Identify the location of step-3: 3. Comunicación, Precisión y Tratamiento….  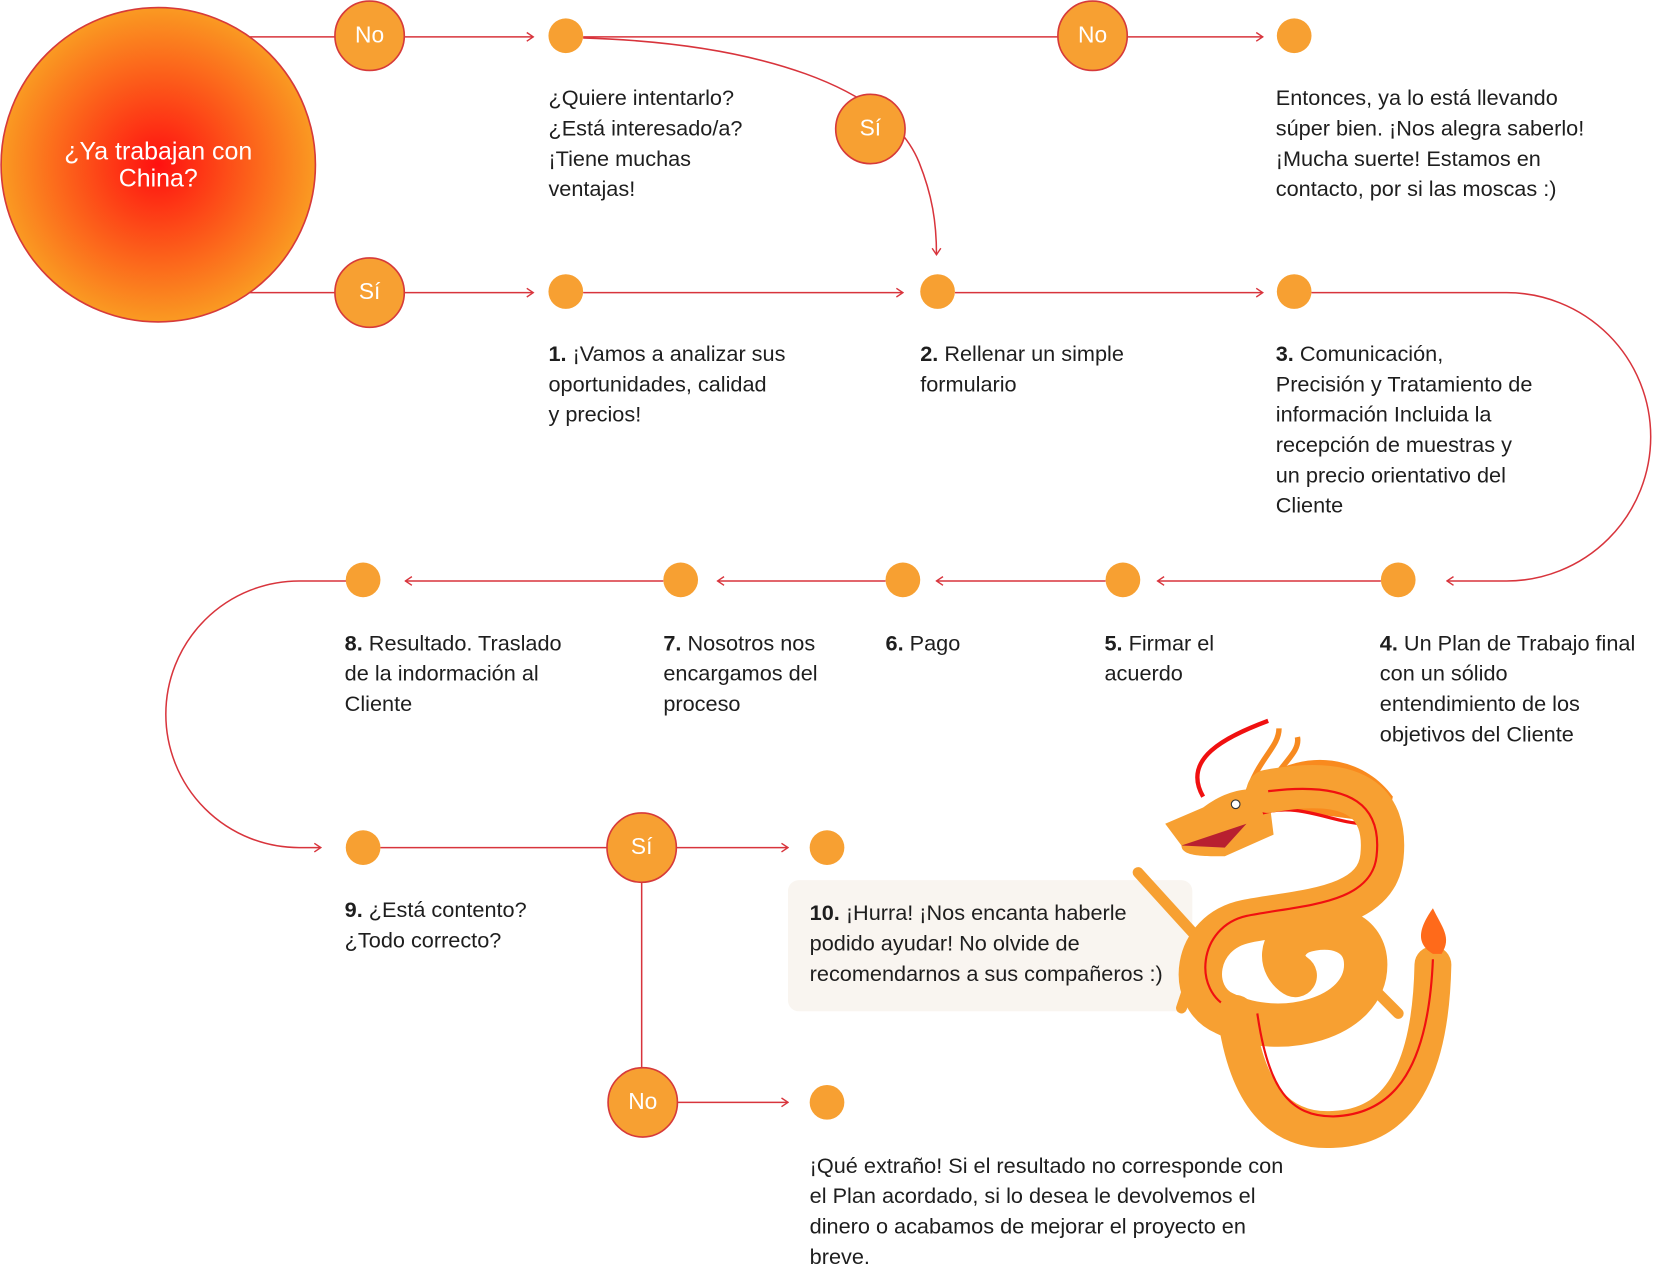
(1404, 430).